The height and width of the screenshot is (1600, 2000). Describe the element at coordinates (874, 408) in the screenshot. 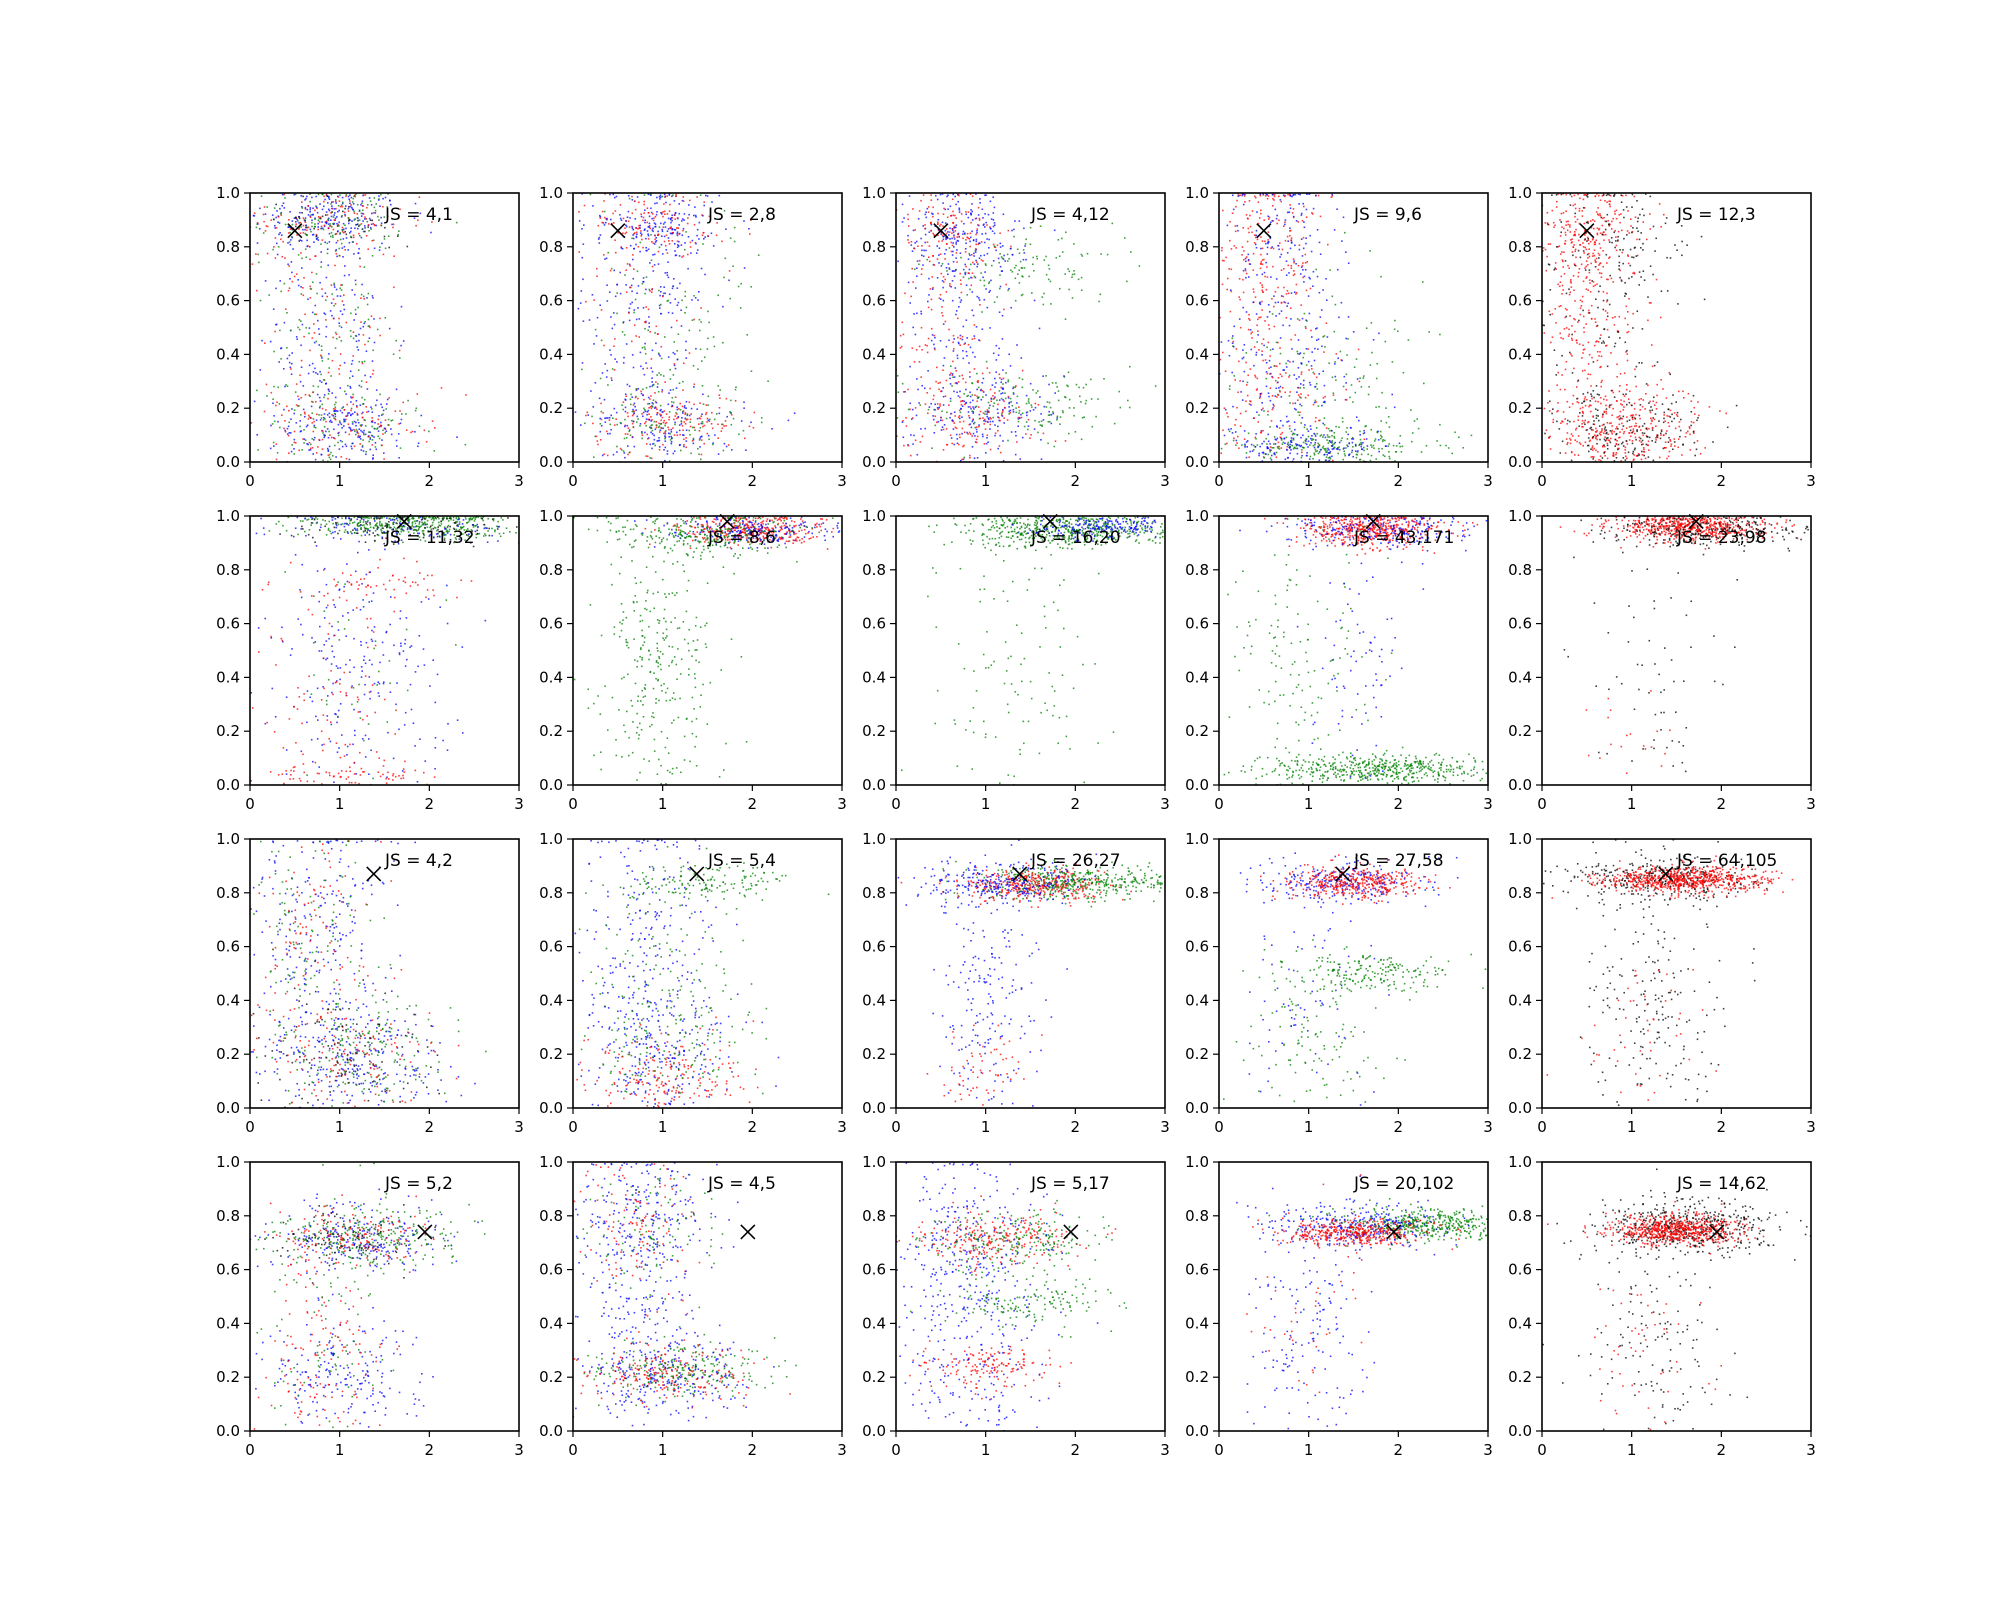

I see `y-tick-label: 0.2` at that location.